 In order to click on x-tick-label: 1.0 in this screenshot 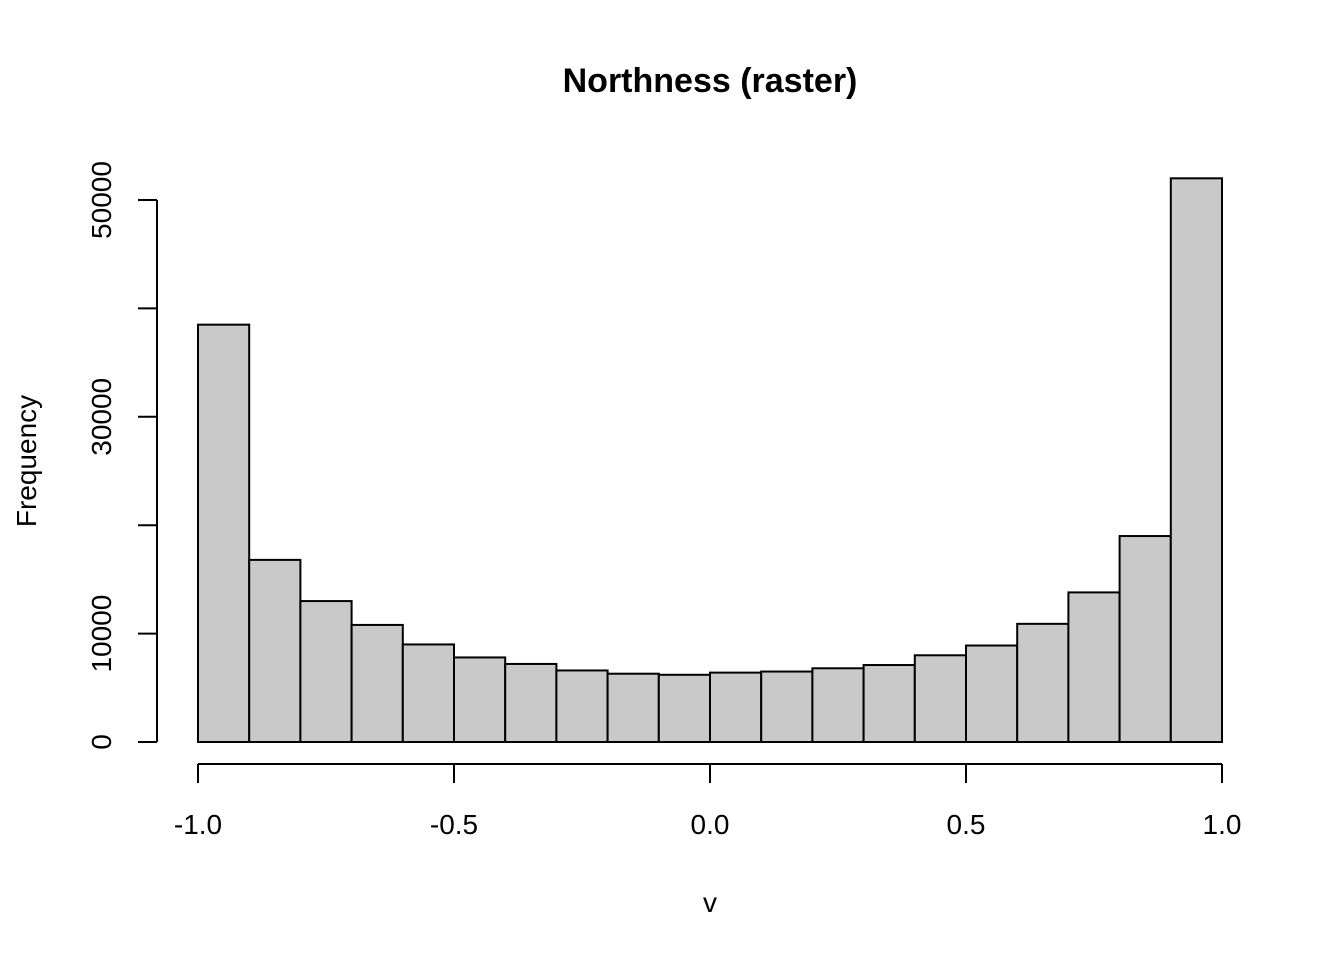, I will do `click(1222, 824)`.